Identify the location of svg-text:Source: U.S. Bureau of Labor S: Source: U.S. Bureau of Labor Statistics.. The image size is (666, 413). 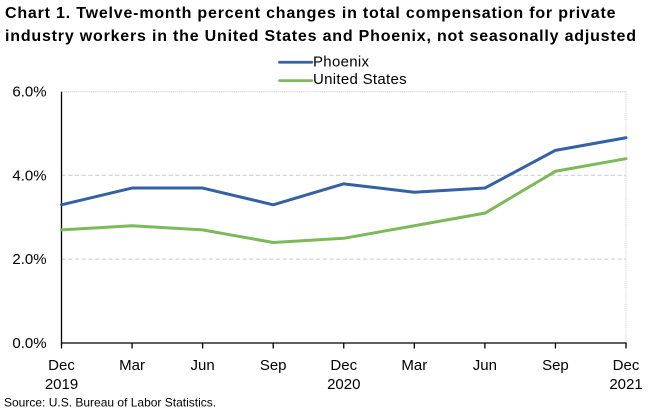
(110, 403).